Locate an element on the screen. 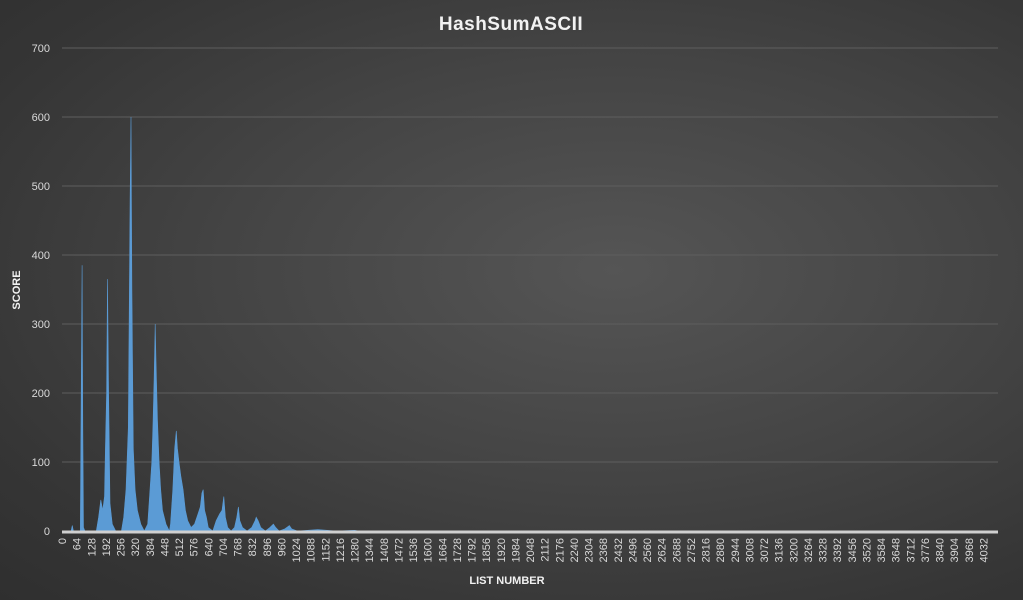  x-tick-label: 3264 is located at coordinates (809, 550).